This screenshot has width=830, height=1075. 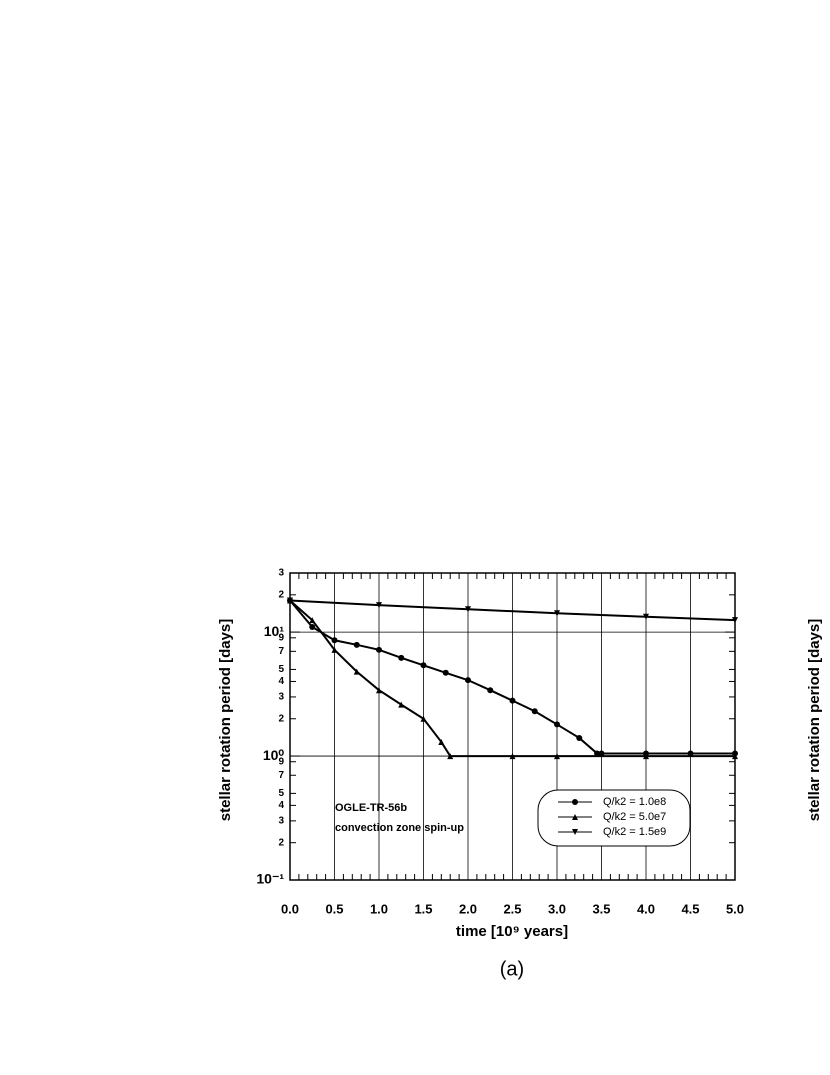 I want to click on annotation: OGLE-TR-56b, so click(x=371, y=808).